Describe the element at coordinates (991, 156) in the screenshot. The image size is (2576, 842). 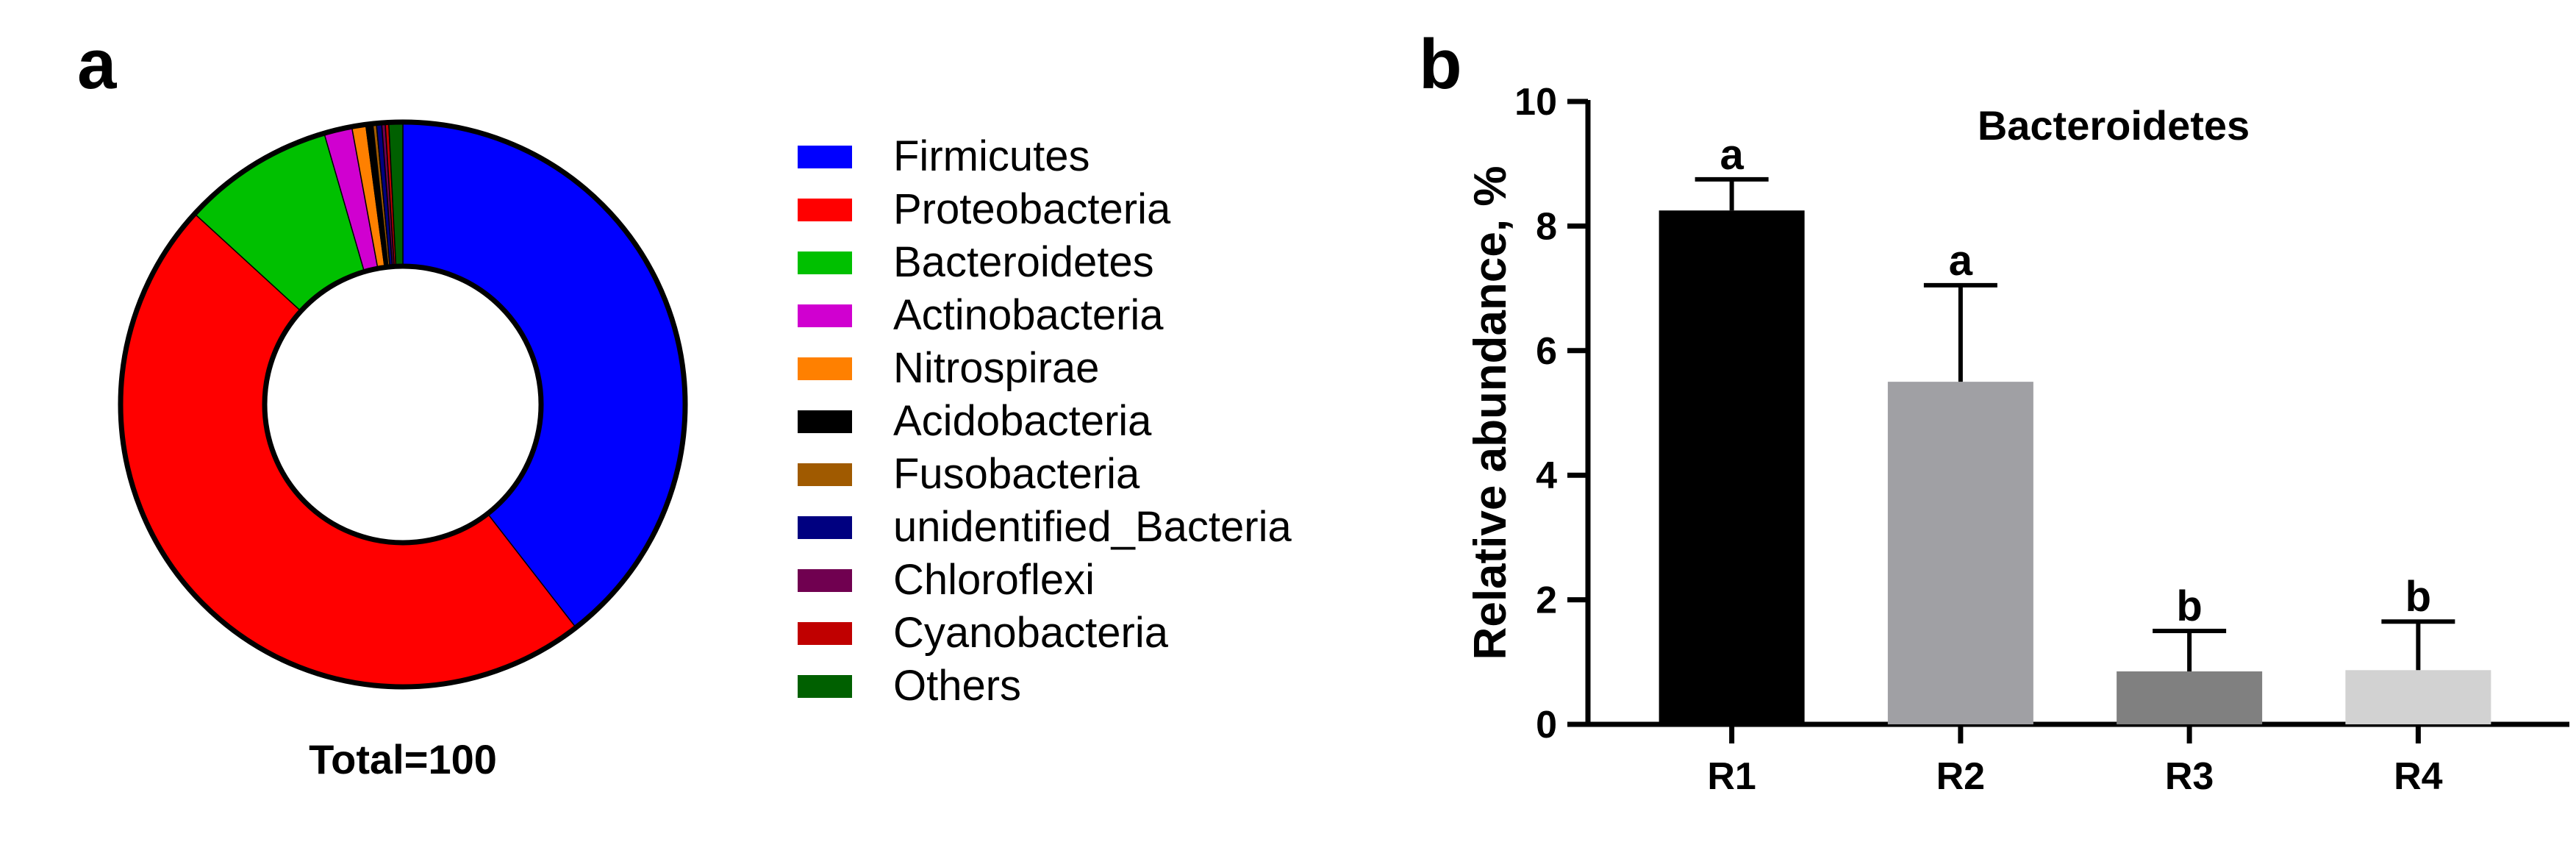
I see `legend-label-firmicutes: Firmicutes` at that location.